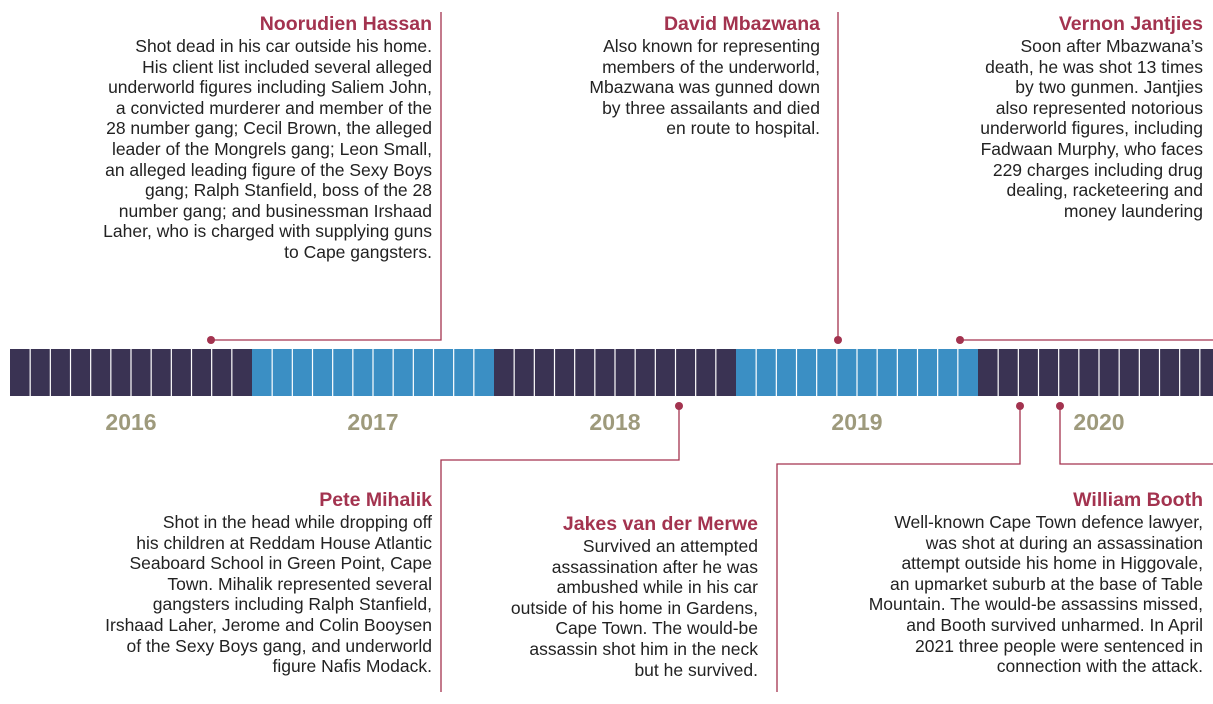 The image size is (1213, 704). Describe the element at coordinates (696, 669) in the screenshot. I see `event-text: but he survived.` at that location.